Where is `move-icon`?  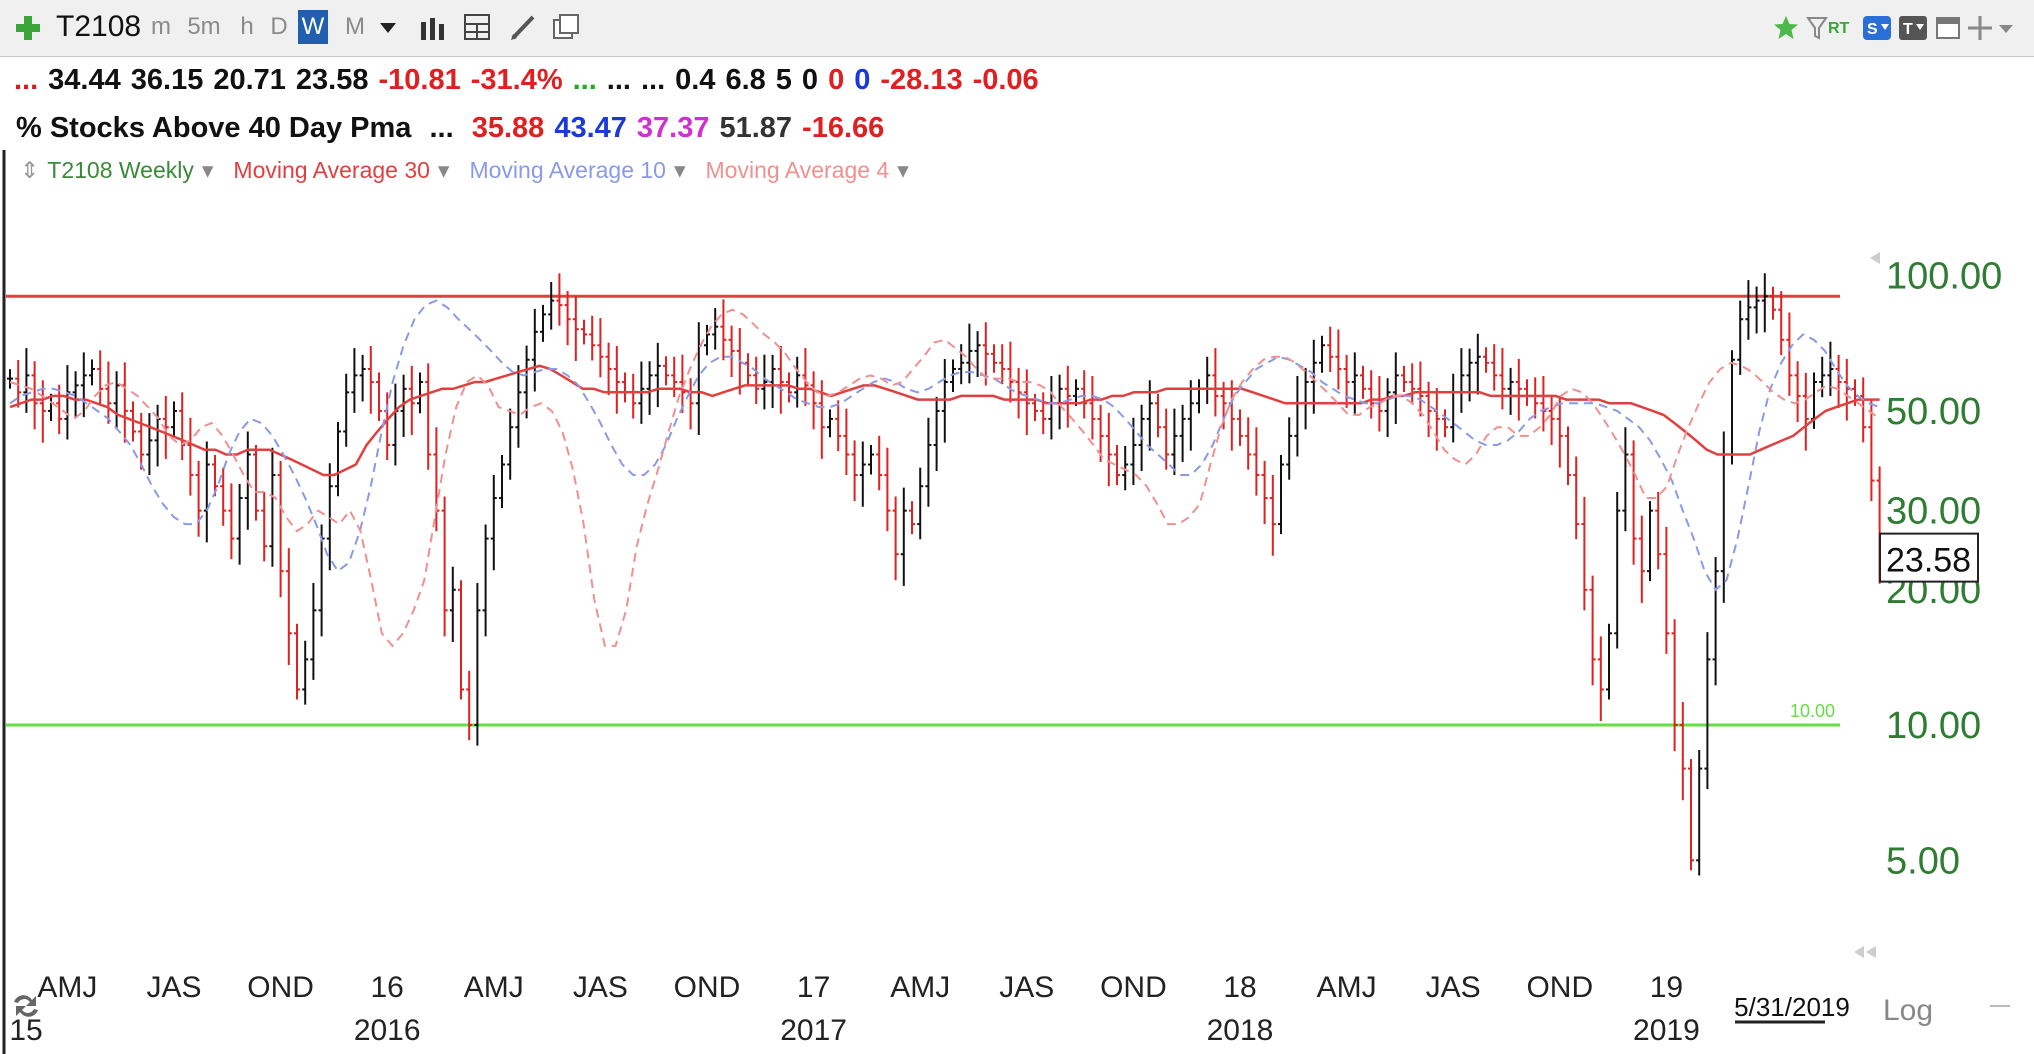 move-icon is located at coordinates (1980, 30).